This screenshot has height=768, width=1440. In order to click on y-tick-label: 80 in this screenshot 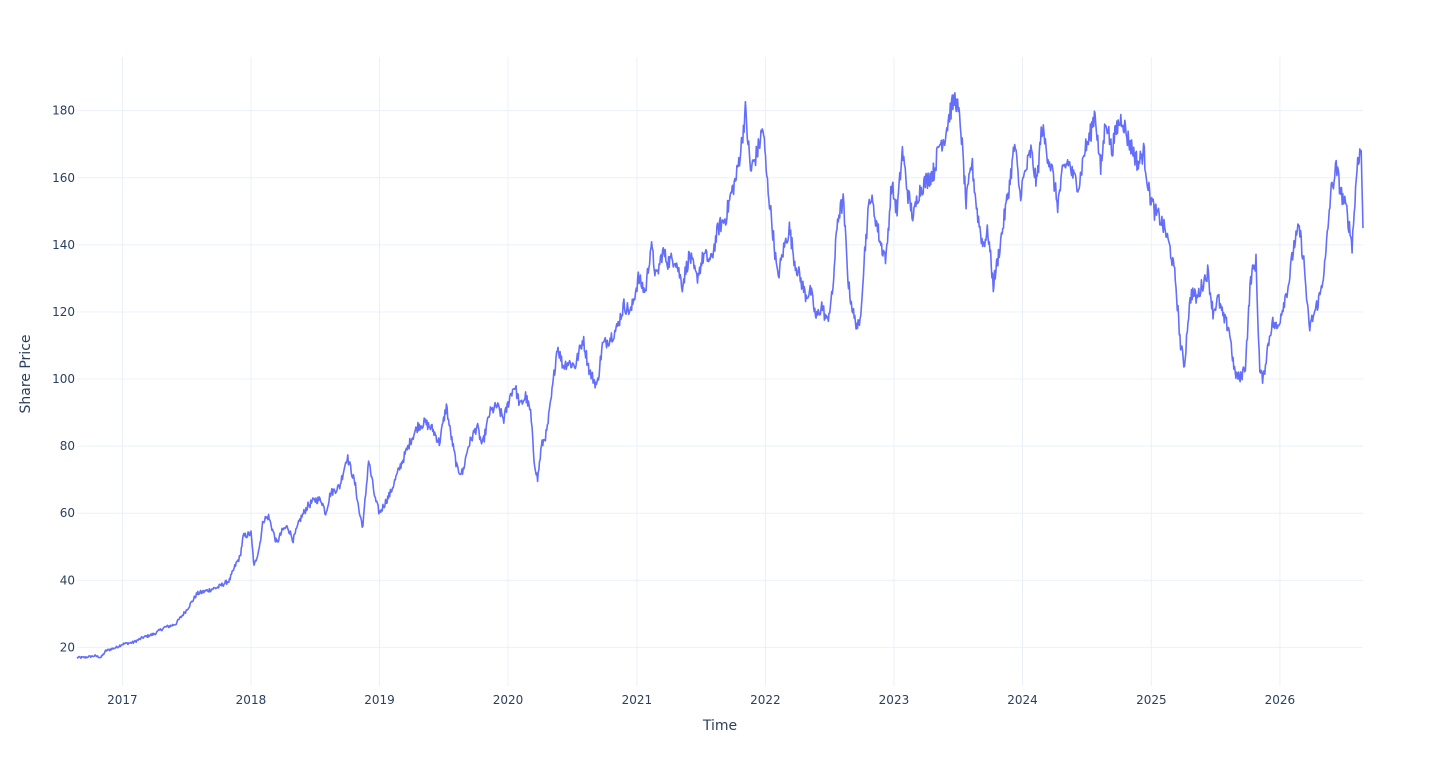, I will do `click(67, 446)`.